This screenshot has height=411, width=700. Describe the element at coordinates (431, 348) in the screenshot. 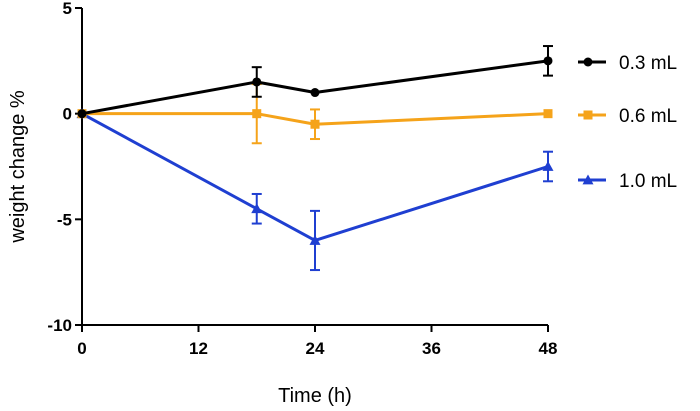

I see `x-tick-label: 36` at that location.